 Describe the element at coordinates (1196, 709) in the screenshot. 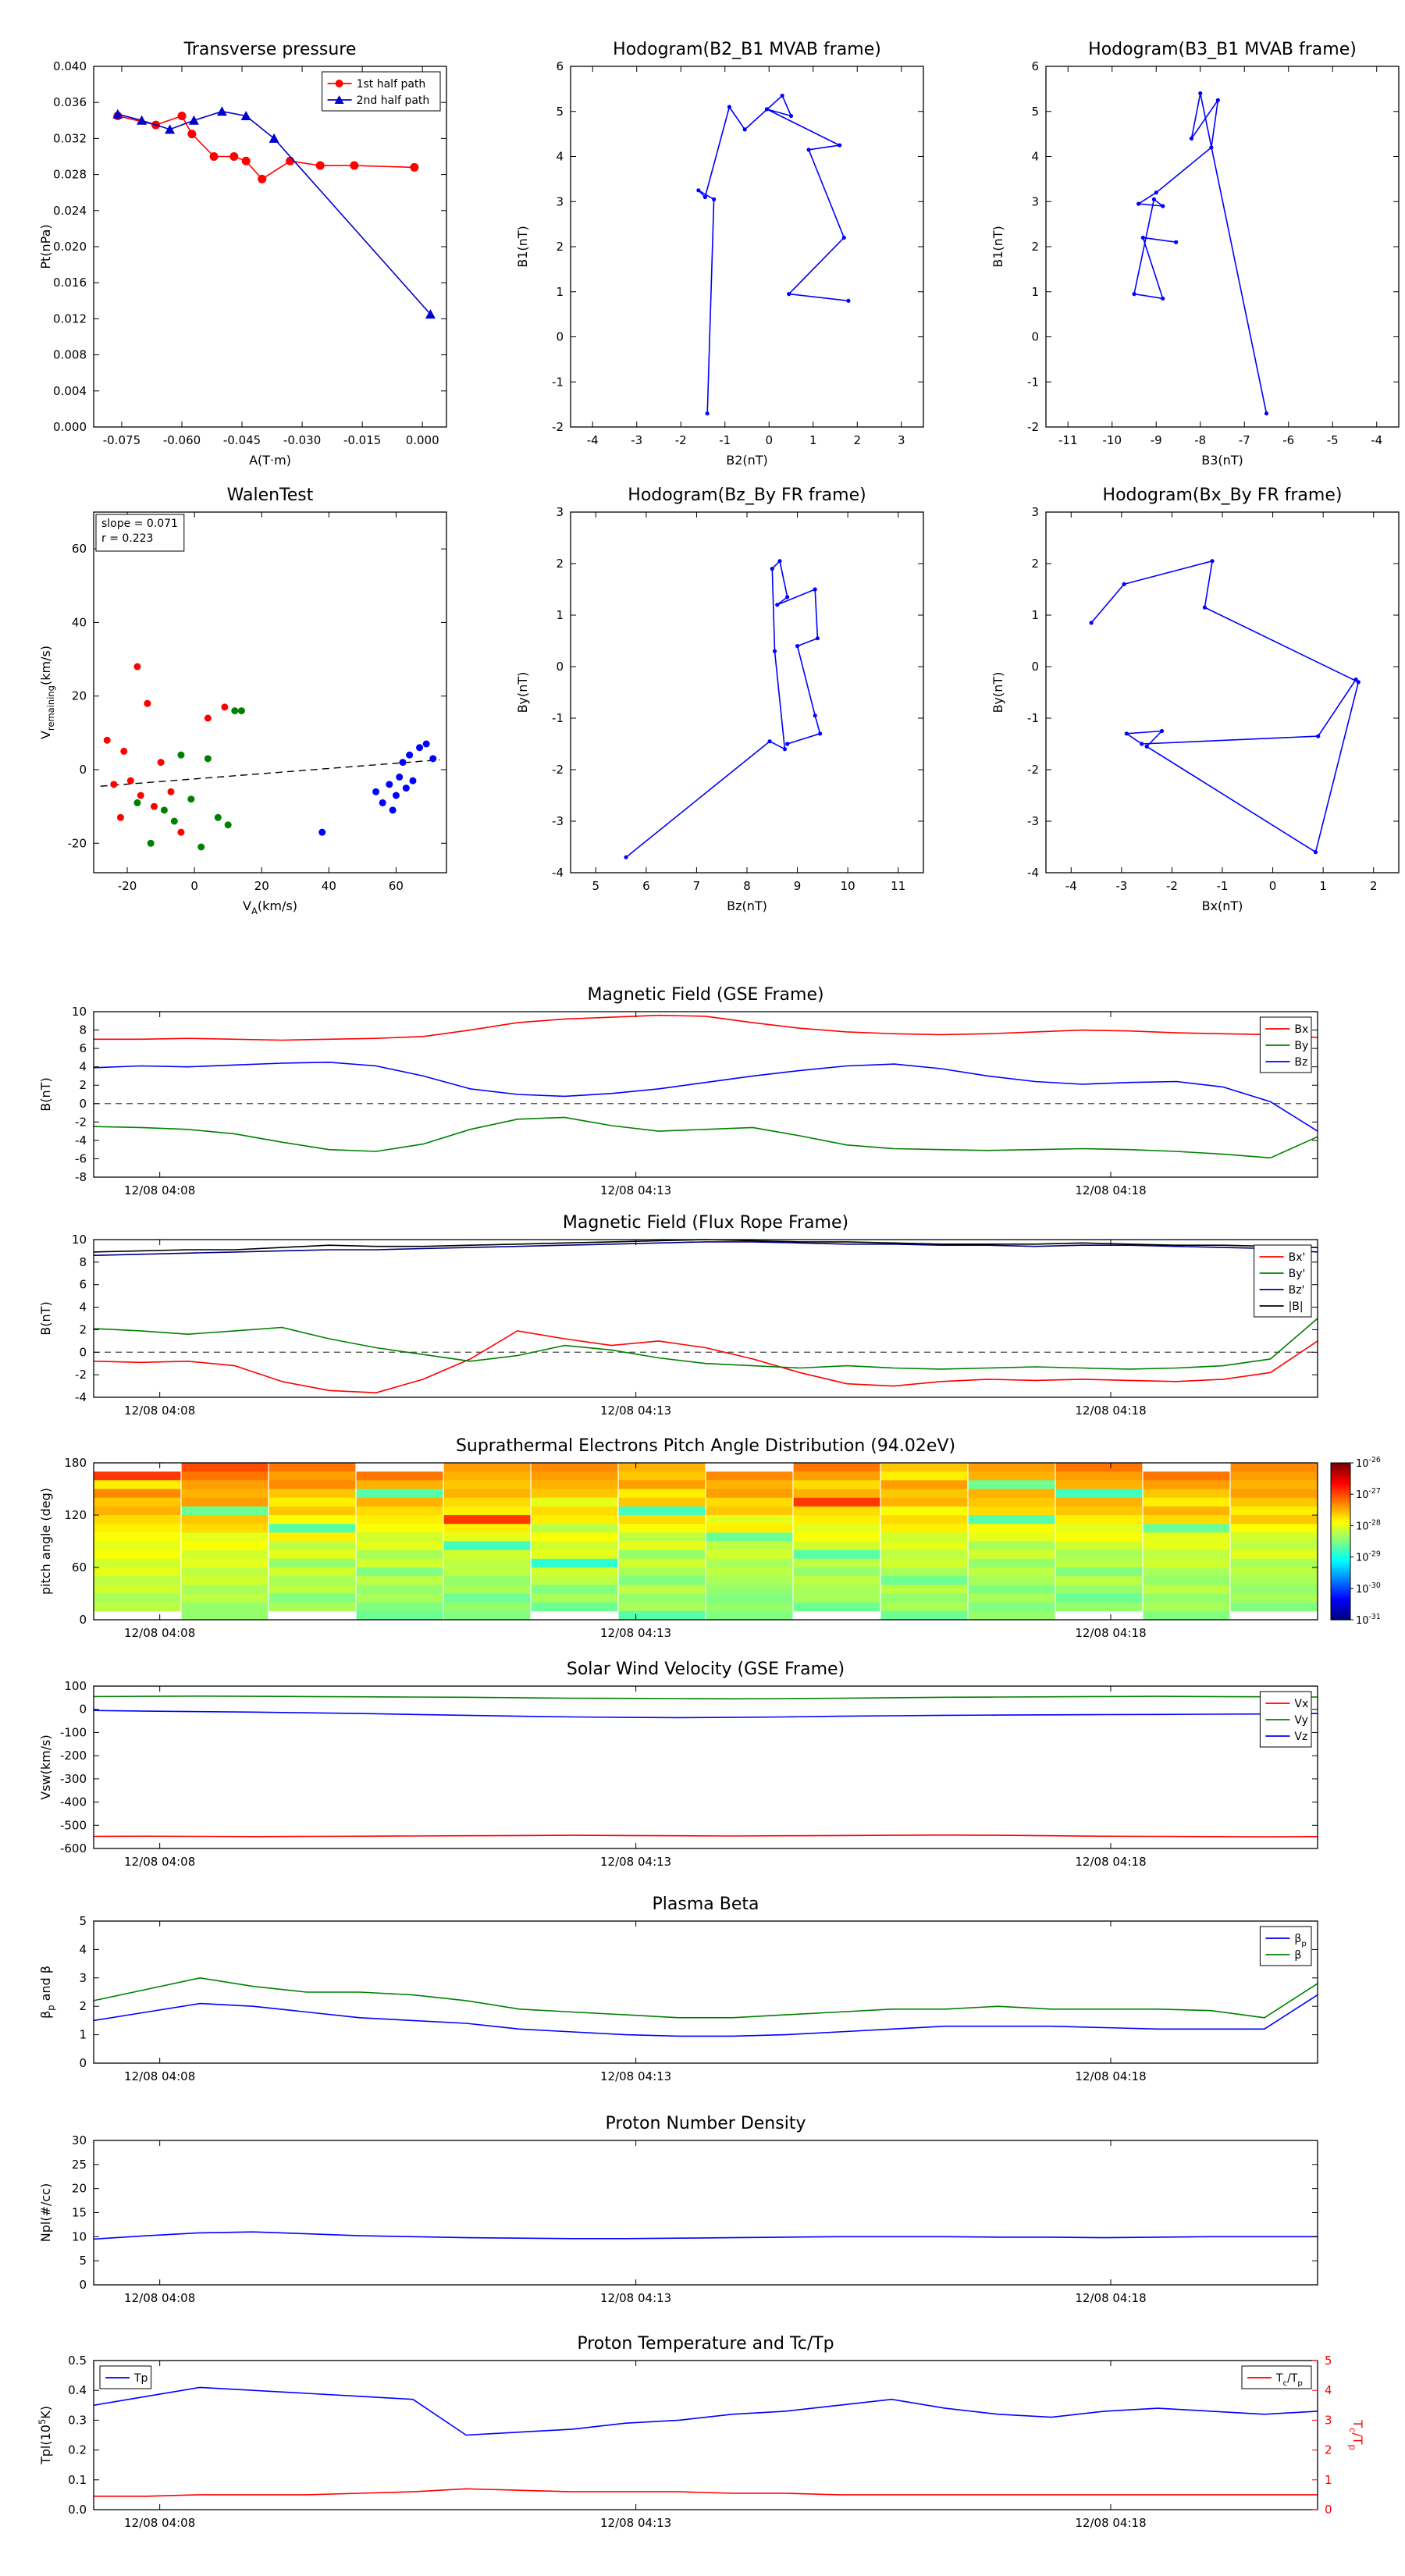

I see `hodogram-bxby-plot: -4 -3 -2 -1 0 1 2 -4 -3 -2 -1 0 1 2 3 Bx(nT) By(nT)` at that location.